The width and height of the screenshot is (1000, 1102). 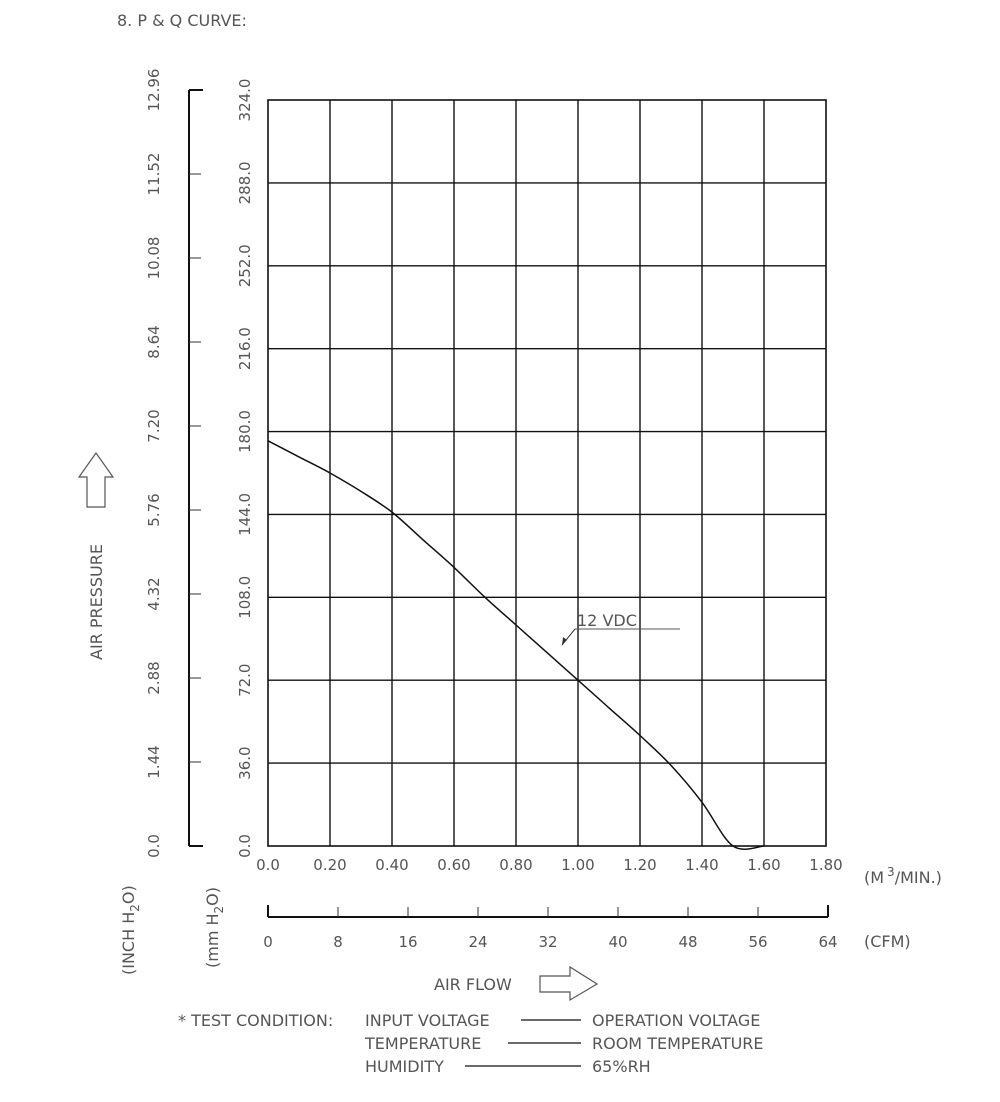 I want to click on y-tick-label-mm: 252.0, so click(x=245, y=265).